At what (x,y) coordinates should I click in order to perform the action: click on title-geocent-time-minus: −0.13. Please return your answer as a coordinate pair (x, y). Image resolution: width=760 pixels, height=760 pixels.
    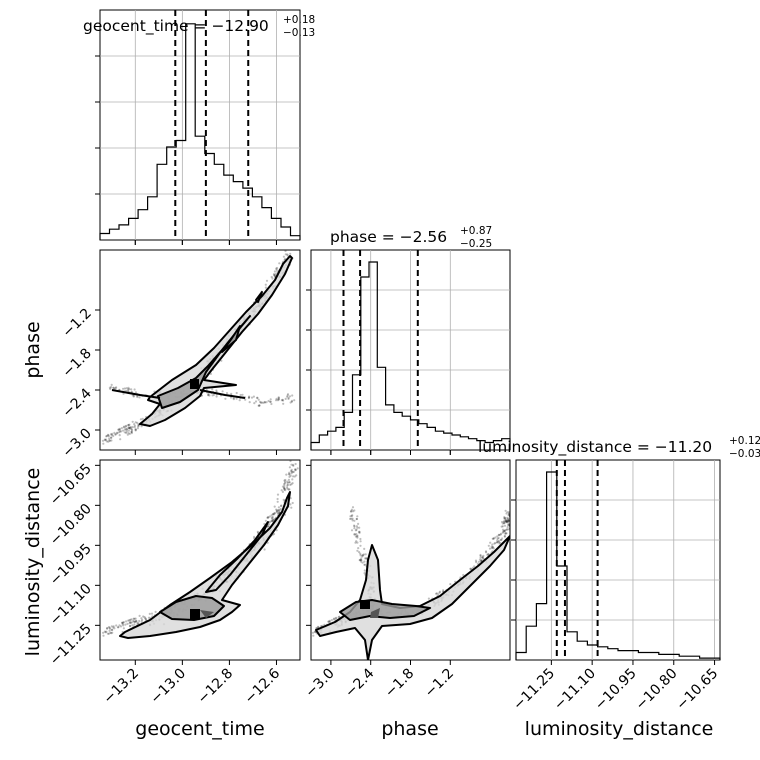
    Looking at the image, I should click on (299, 33).